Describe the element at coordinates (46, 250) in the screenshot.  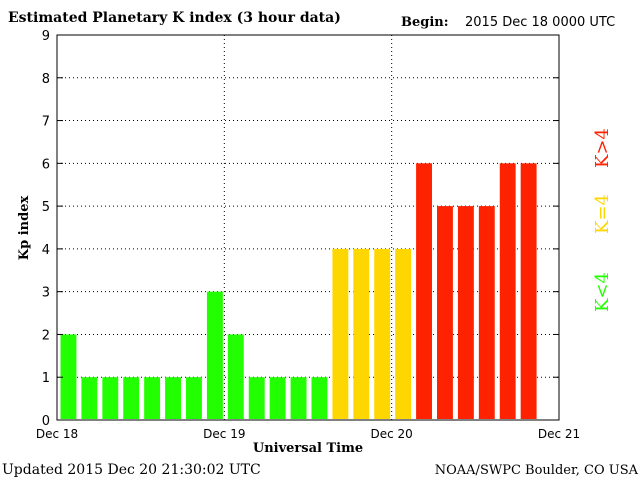
I see `y-tick-label: 4` at that location.